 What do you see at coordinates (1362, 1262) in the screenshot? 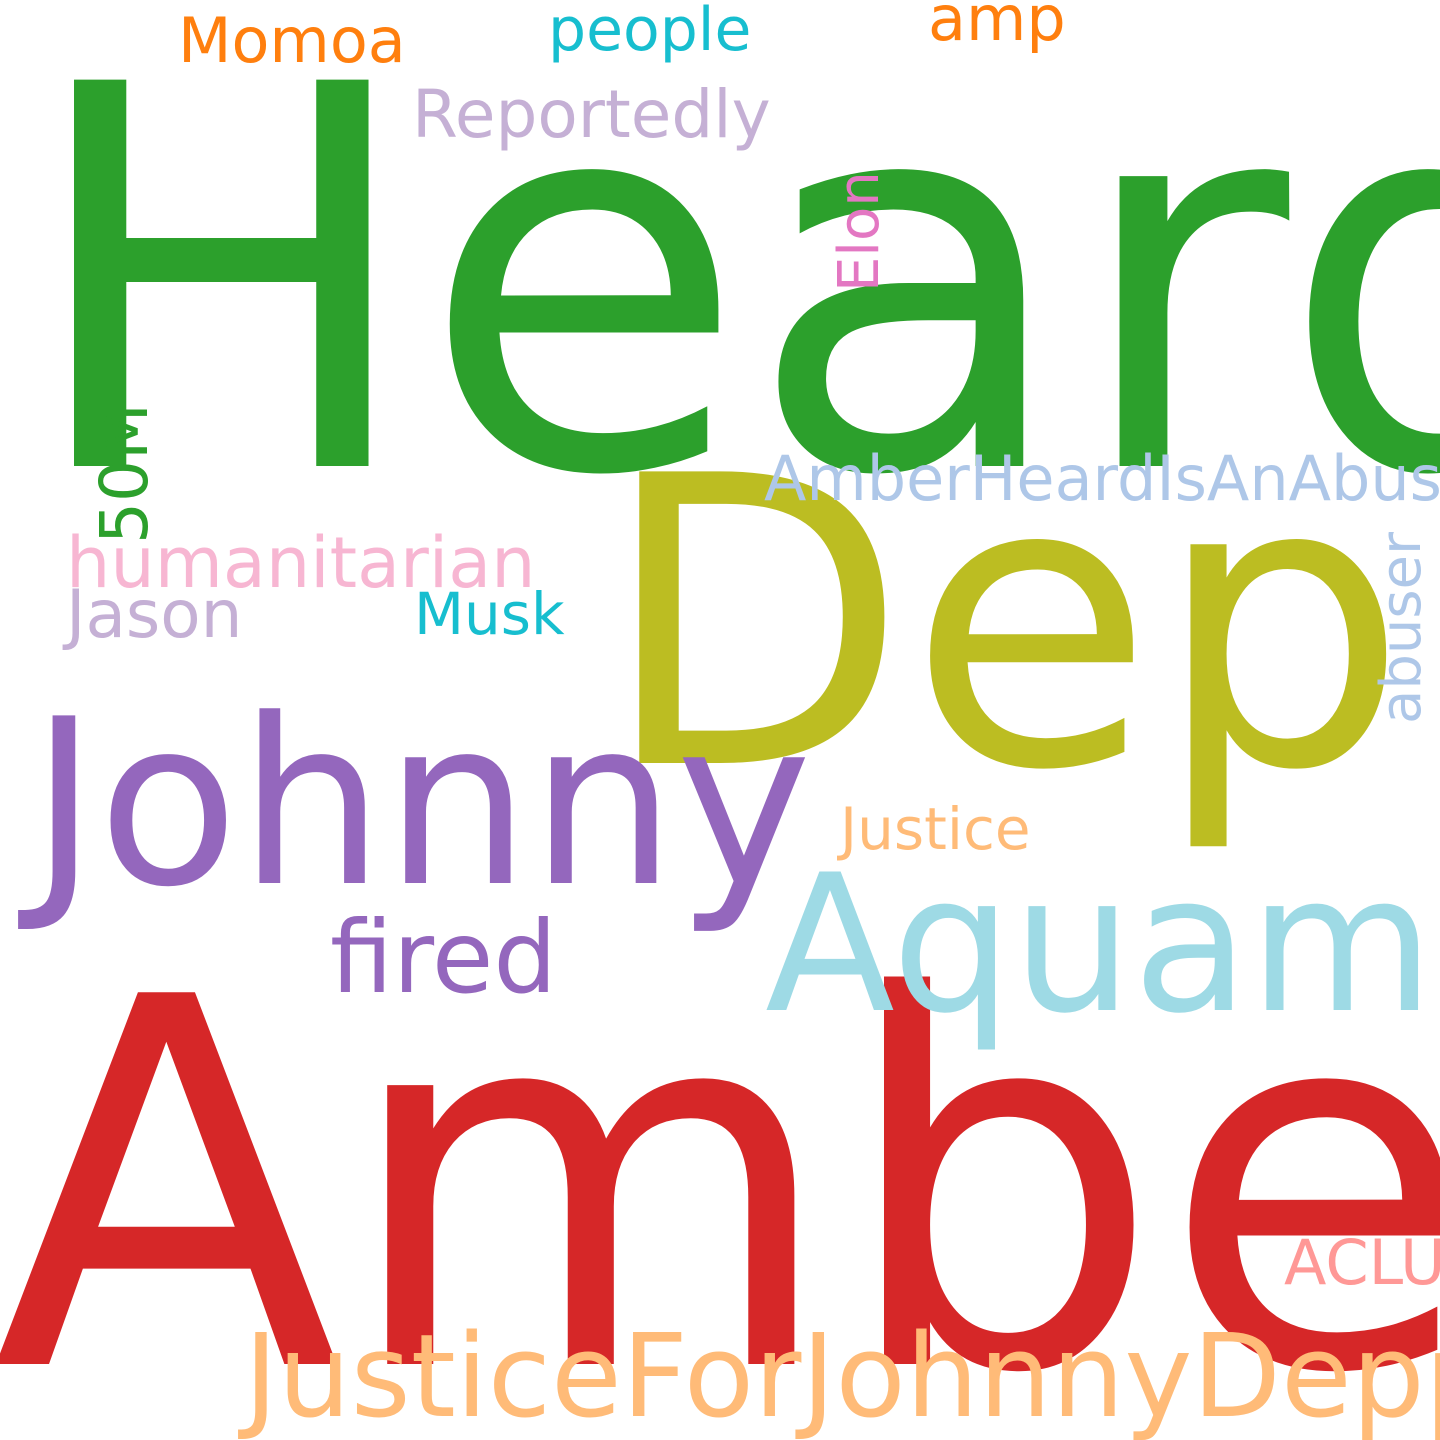
I see `word-aclu: ACLU` at bounding box center [1362, 1262].